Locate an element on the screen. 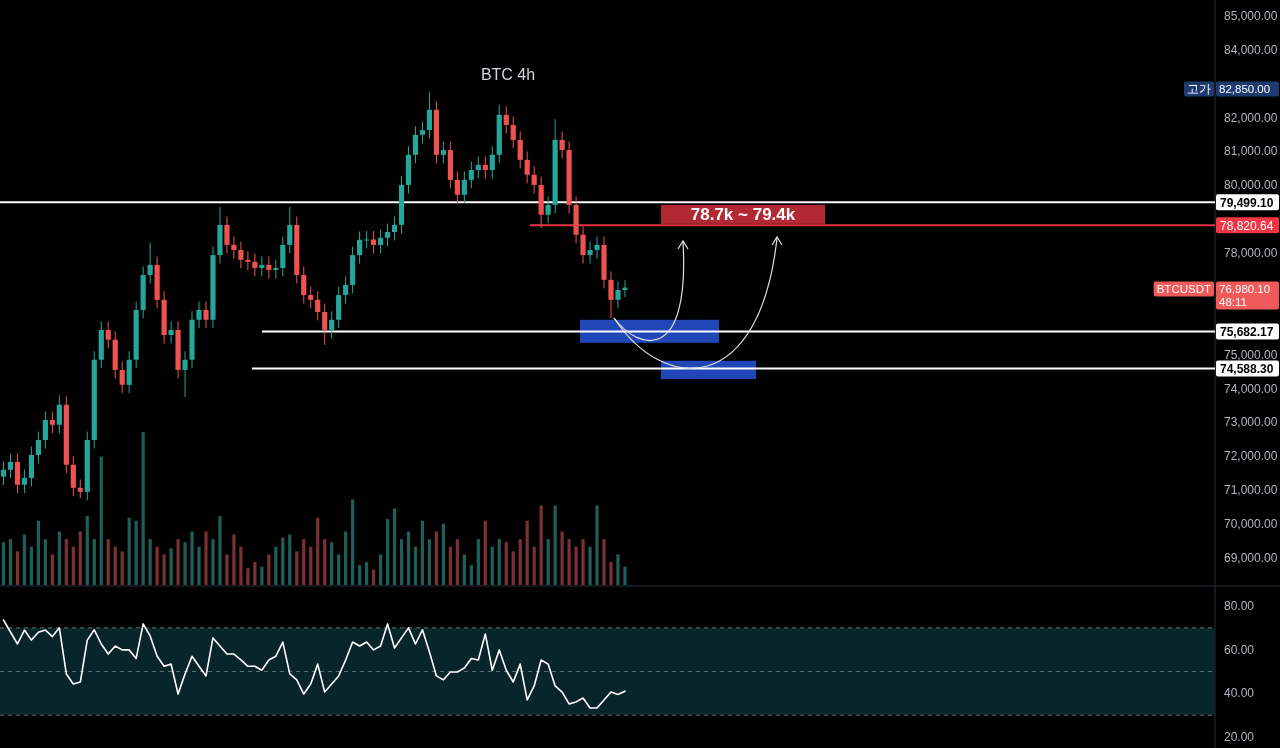  y-tick-label: 78,000.00 is located at coordinates (1251, 253).